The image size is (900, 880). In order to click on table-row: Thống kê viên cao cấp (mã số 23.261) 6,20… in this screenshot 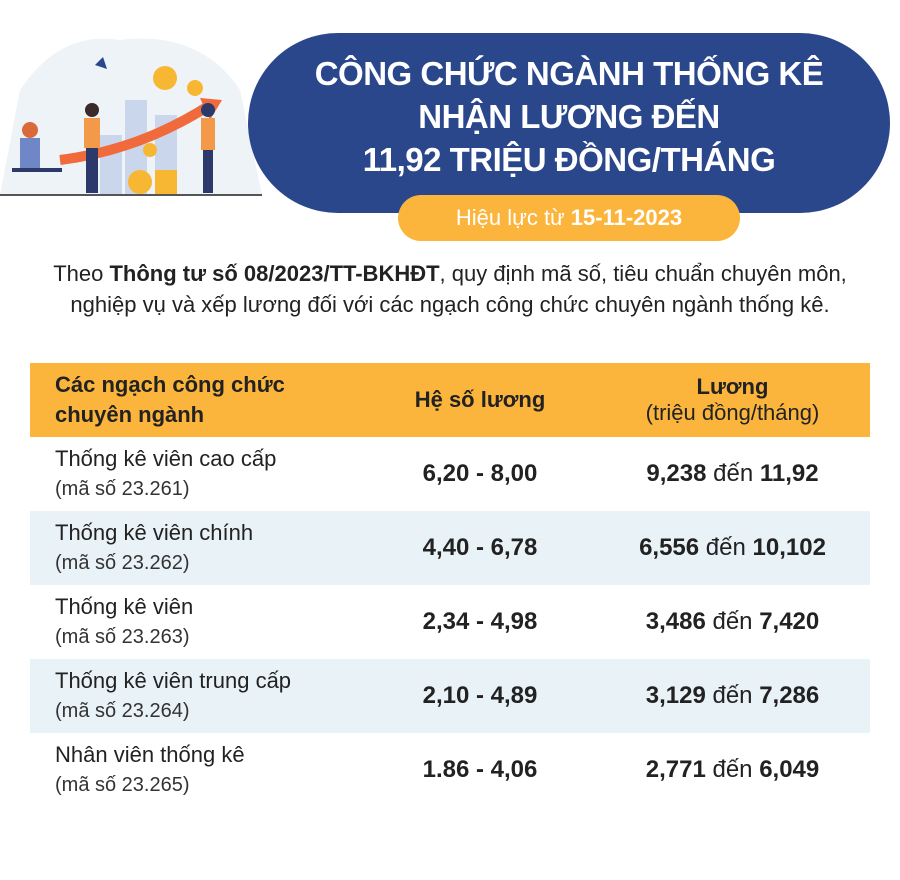, I will do `click(450, 474)`.